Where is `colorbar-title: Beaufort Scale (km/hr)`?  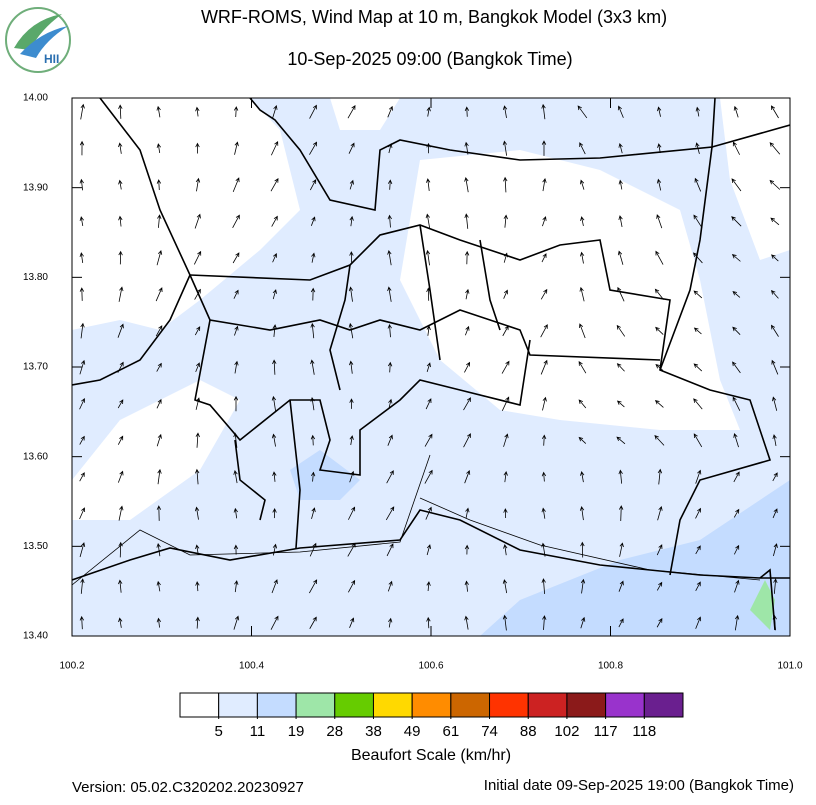
colorbar-title: Beaufort Scale (km/hr) is located at coordinates (431, 755).